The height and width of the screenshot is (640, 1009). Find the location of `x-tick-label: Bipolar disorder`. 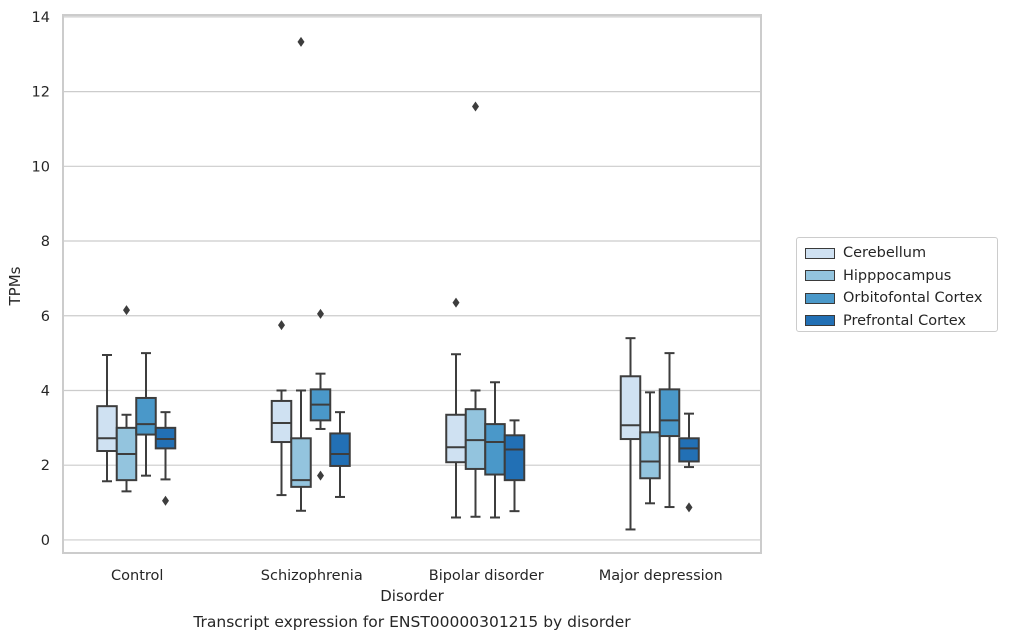

x-tick-label: Bipolar disorder is located at coordinates (486, 576).